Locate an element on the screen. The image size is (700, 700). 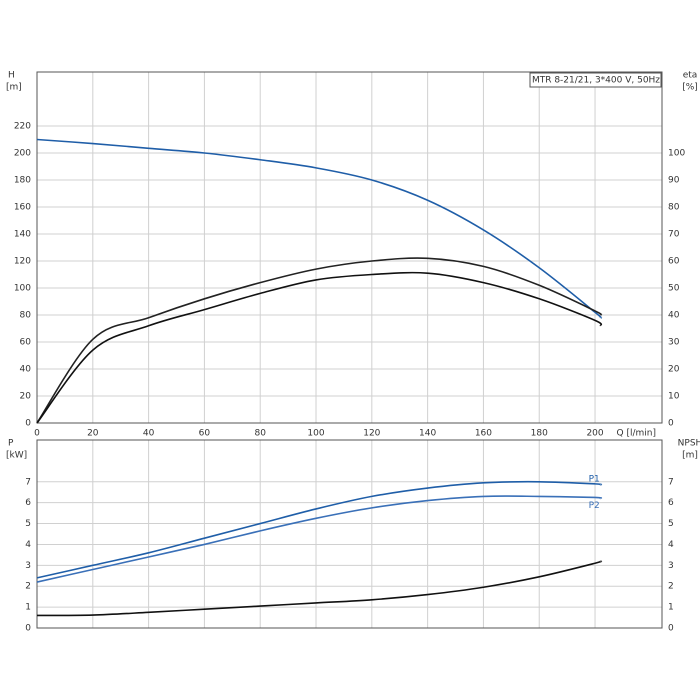
x-tick-label: 80 is located at coordinates (260, 434).